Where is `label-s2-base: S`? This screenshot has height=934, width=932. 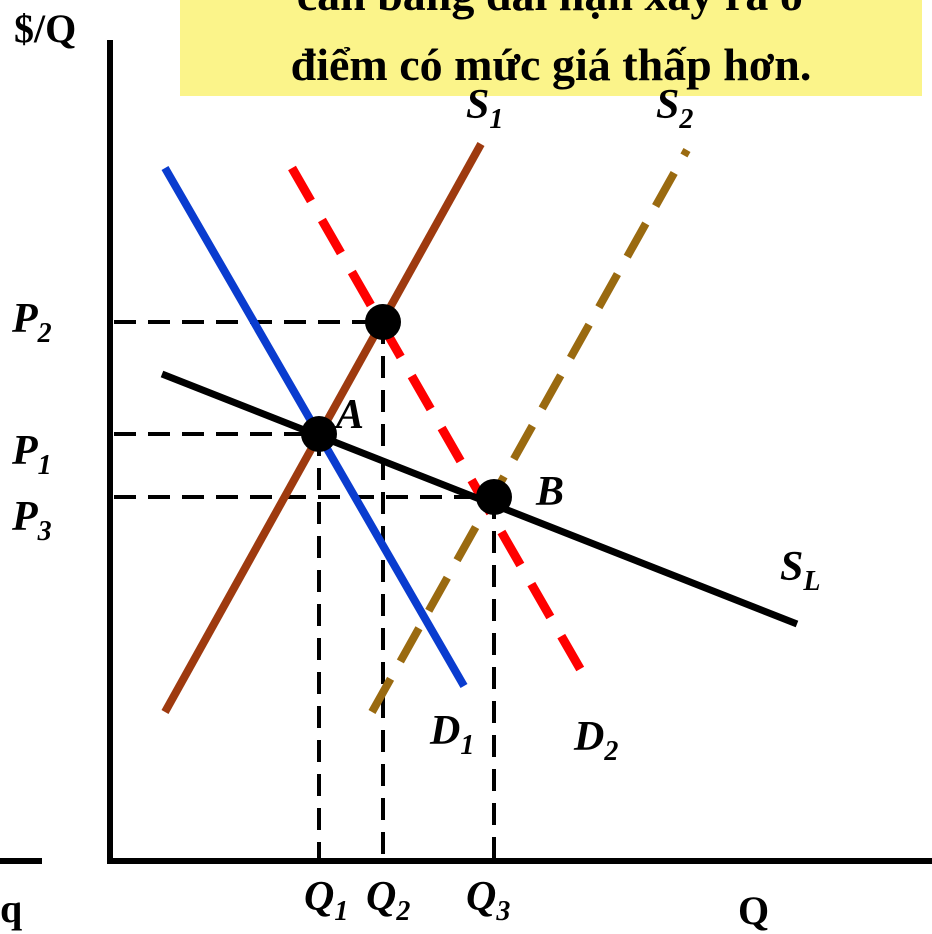
label-s2-base: S is located at coordinates (667, 105).